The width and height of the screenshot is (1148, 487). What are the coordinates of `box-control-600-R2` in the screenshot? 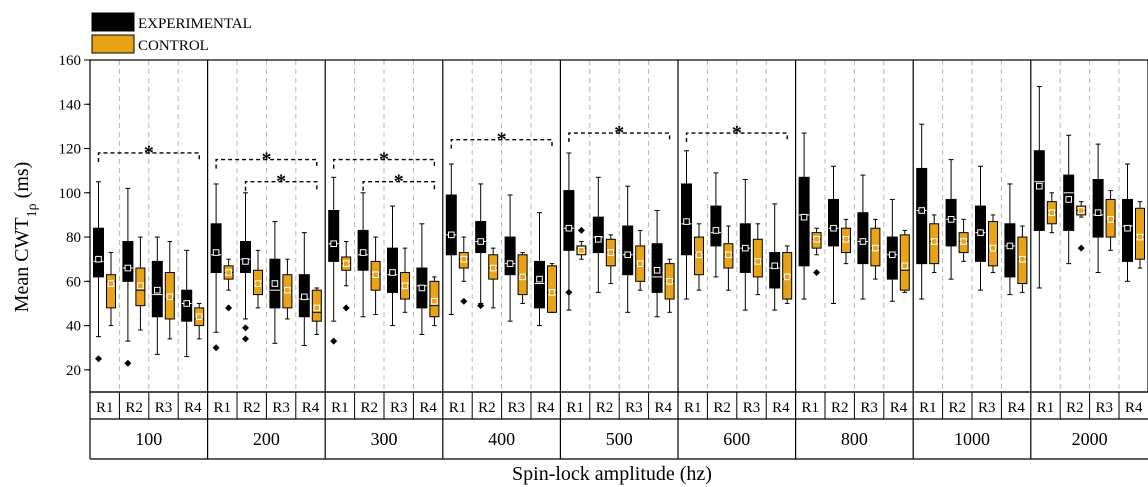 It's located at (728, 258).